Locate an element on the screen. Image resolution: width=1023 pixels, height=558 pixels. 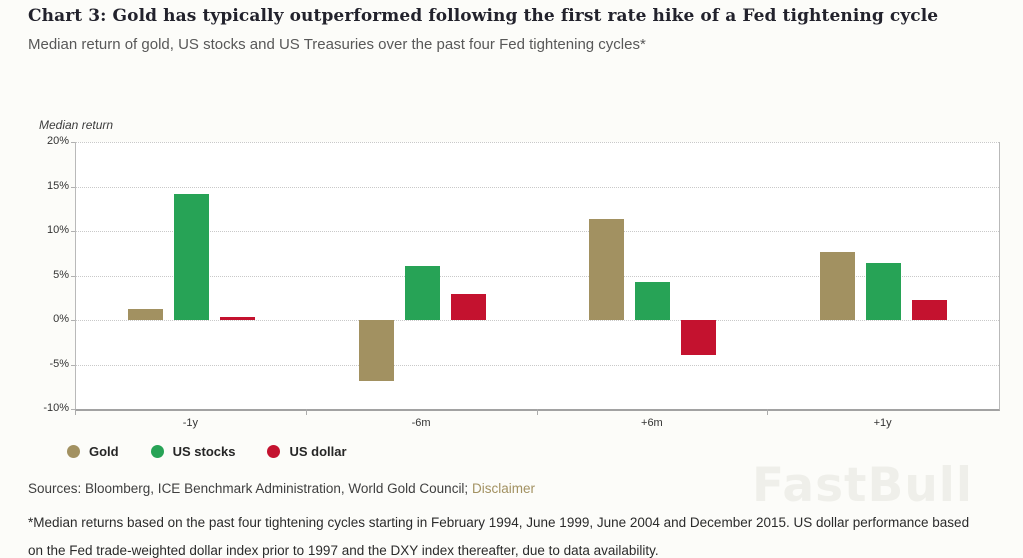
y-axis-label: 0% is located at coordinates (61, 319).